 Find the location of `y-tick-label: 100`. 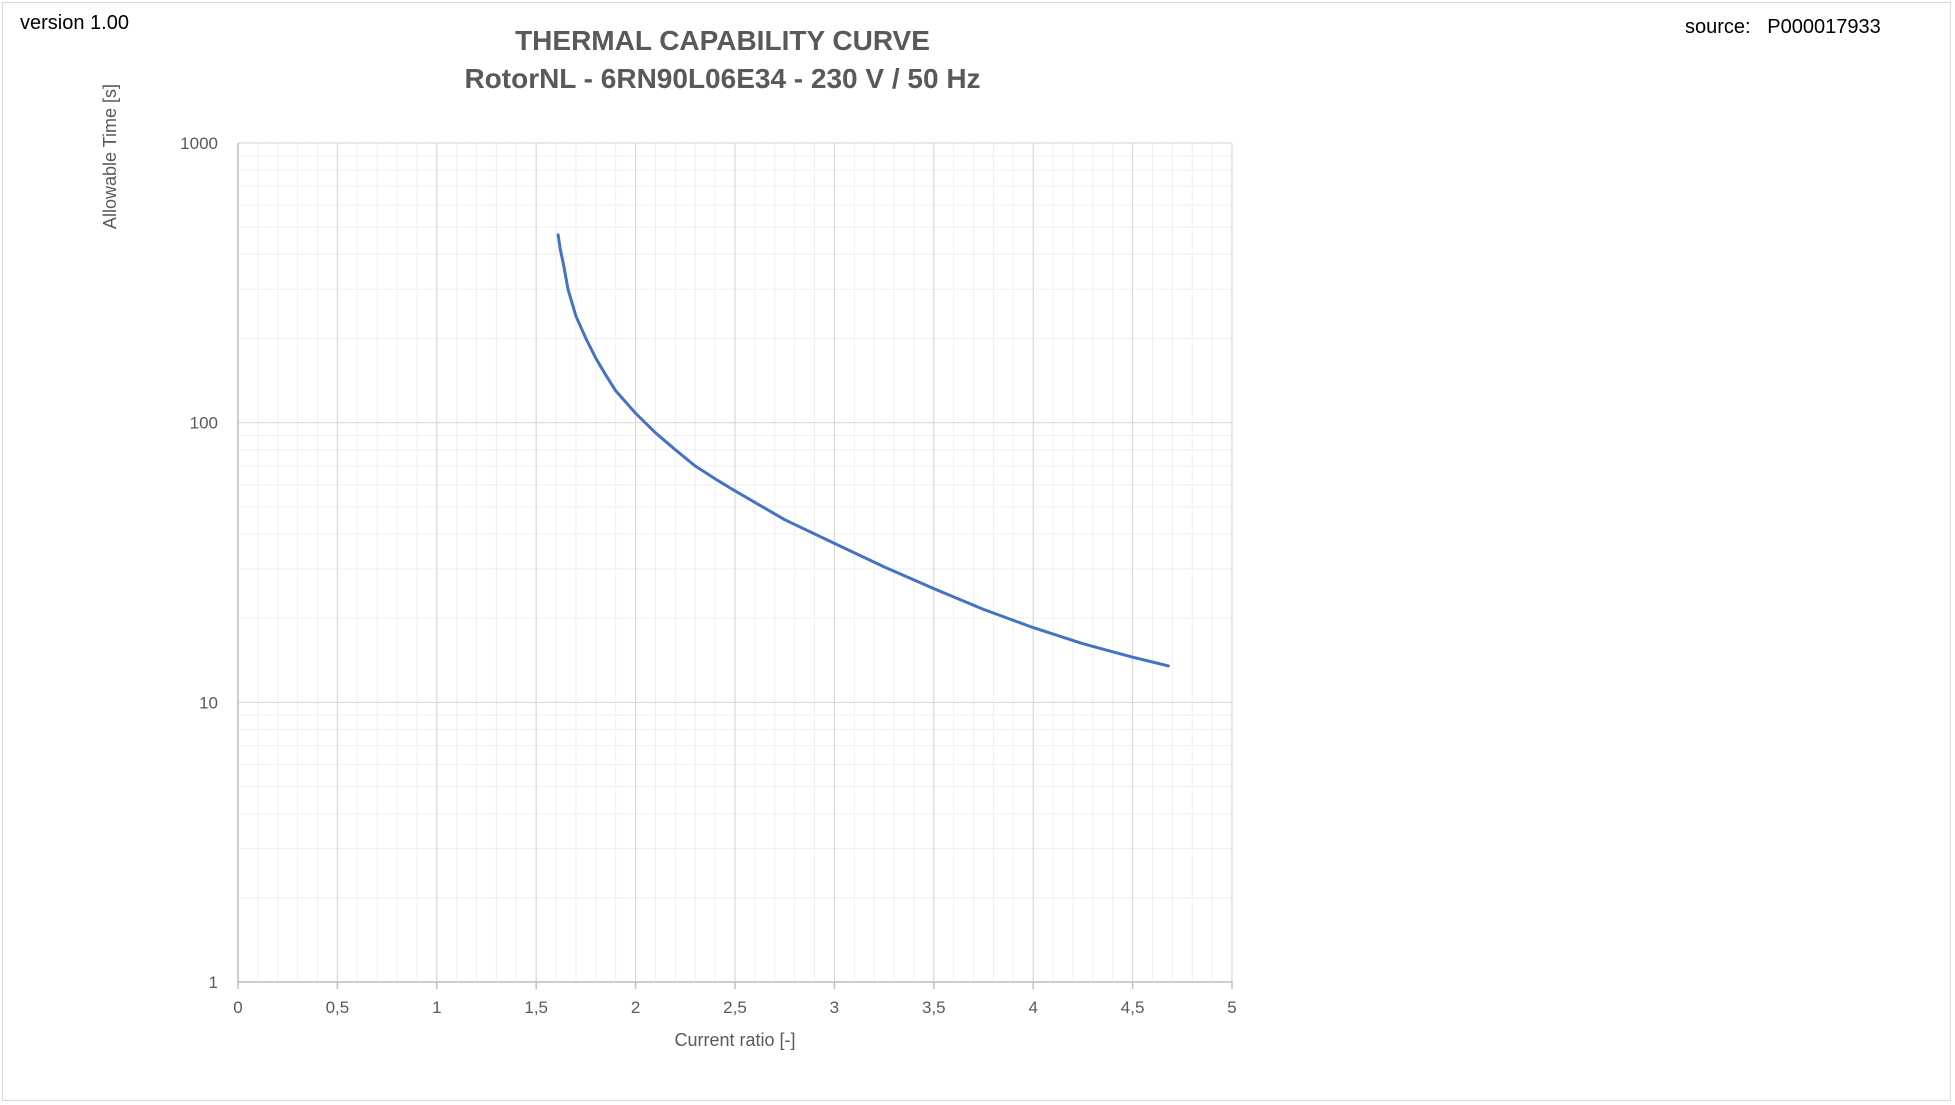

y-tick-label: 100 is located at coordinates (204, 423).